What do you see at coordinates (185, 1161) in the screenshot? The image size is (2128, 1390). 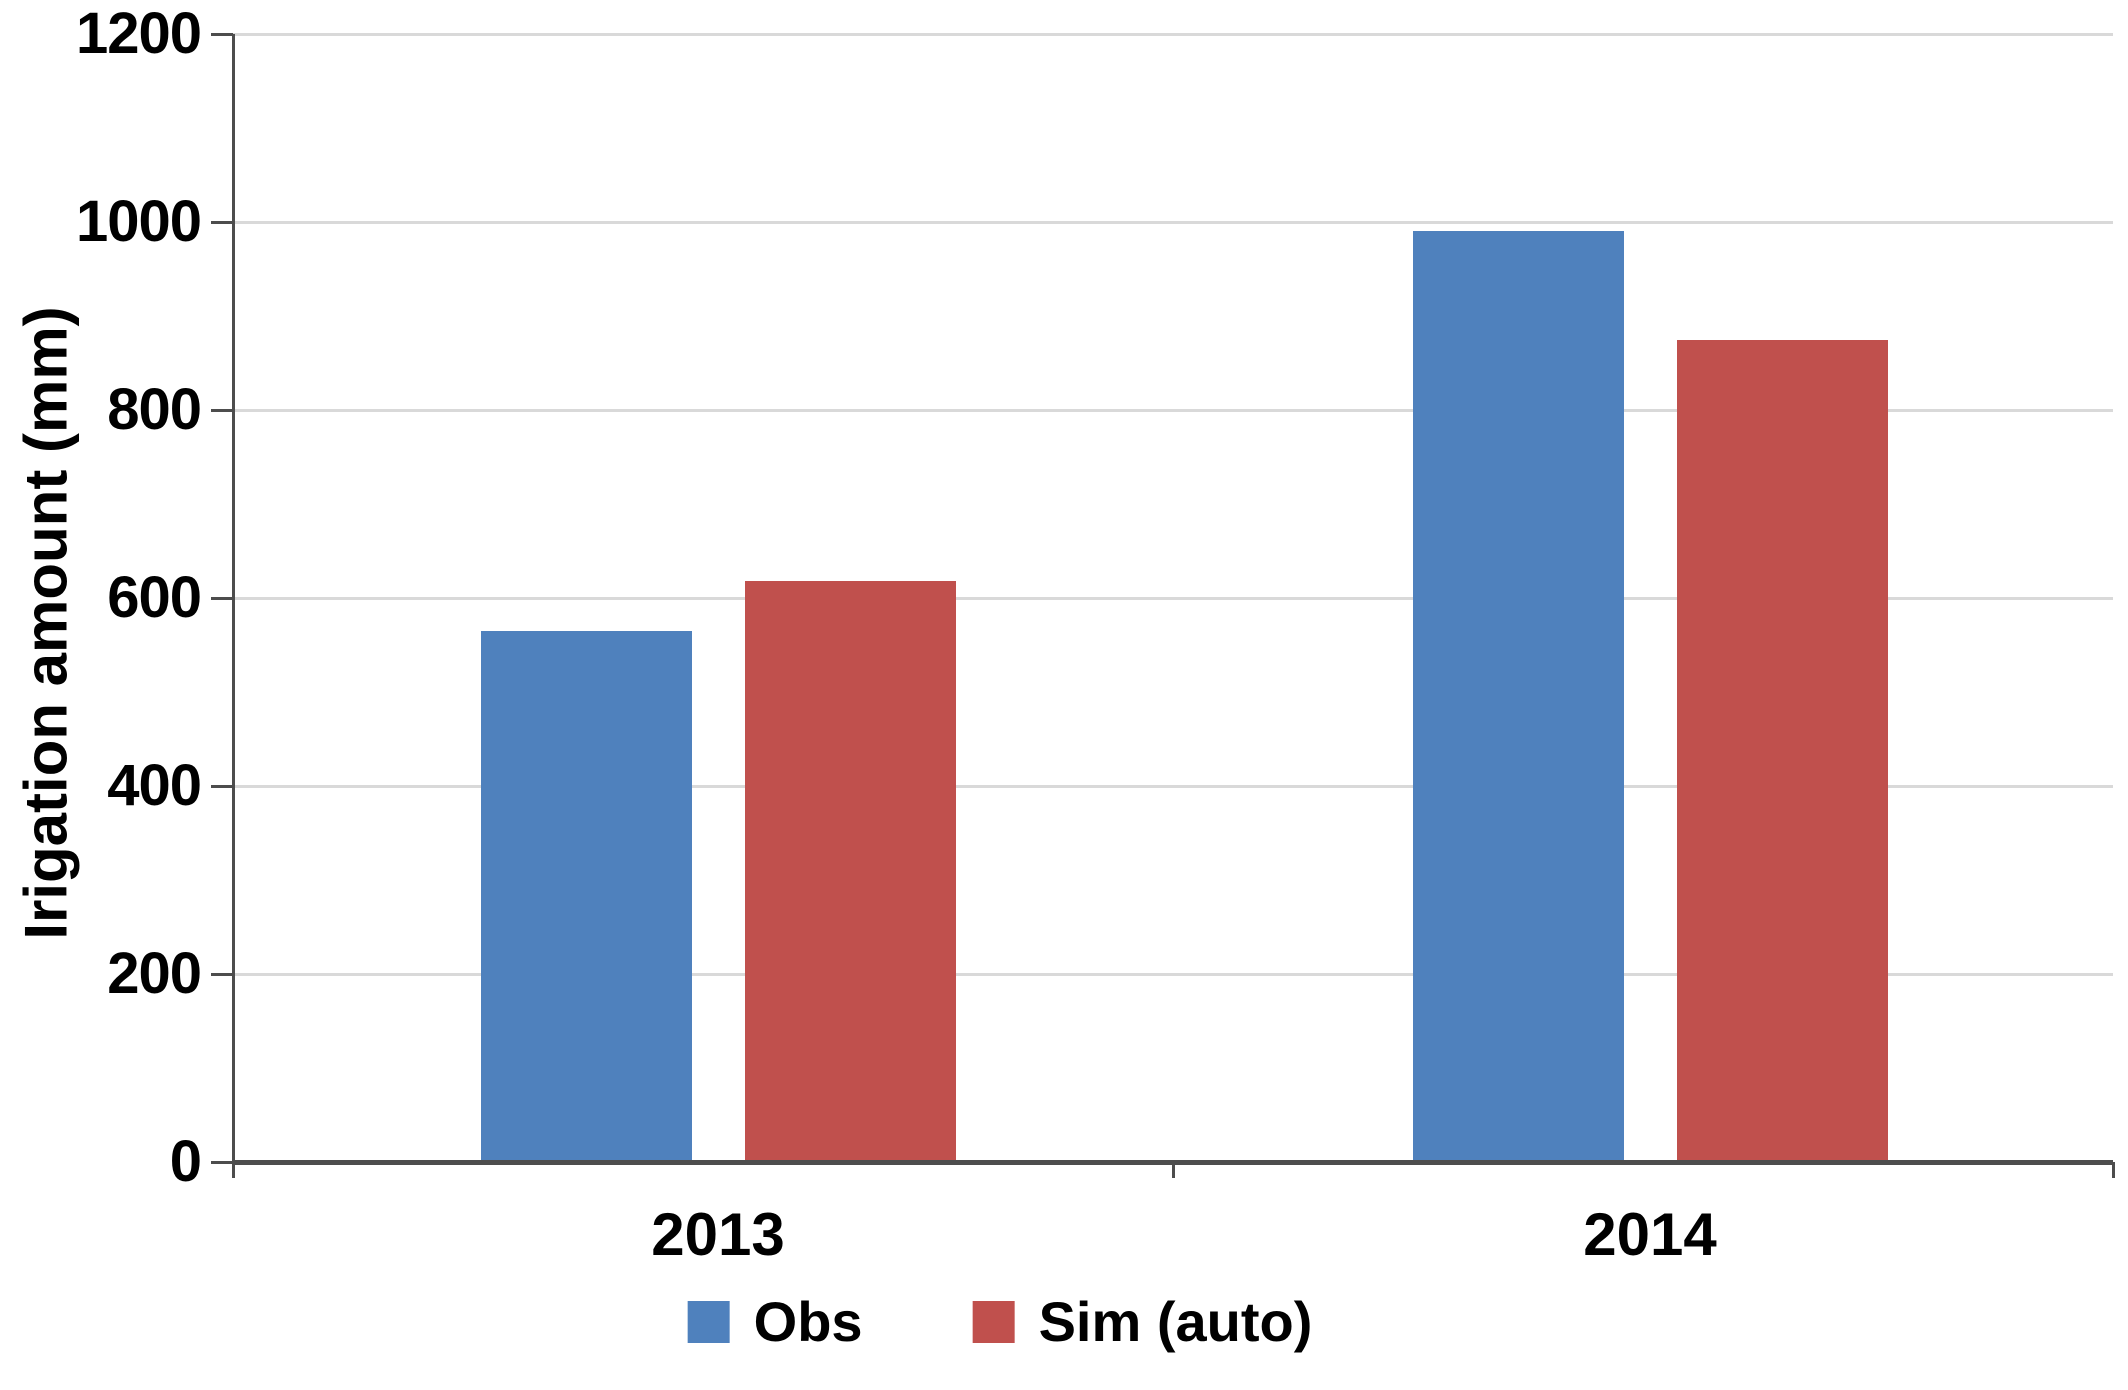 I see `y-tick-label-0: 0` at bounding box center [185, 1161].